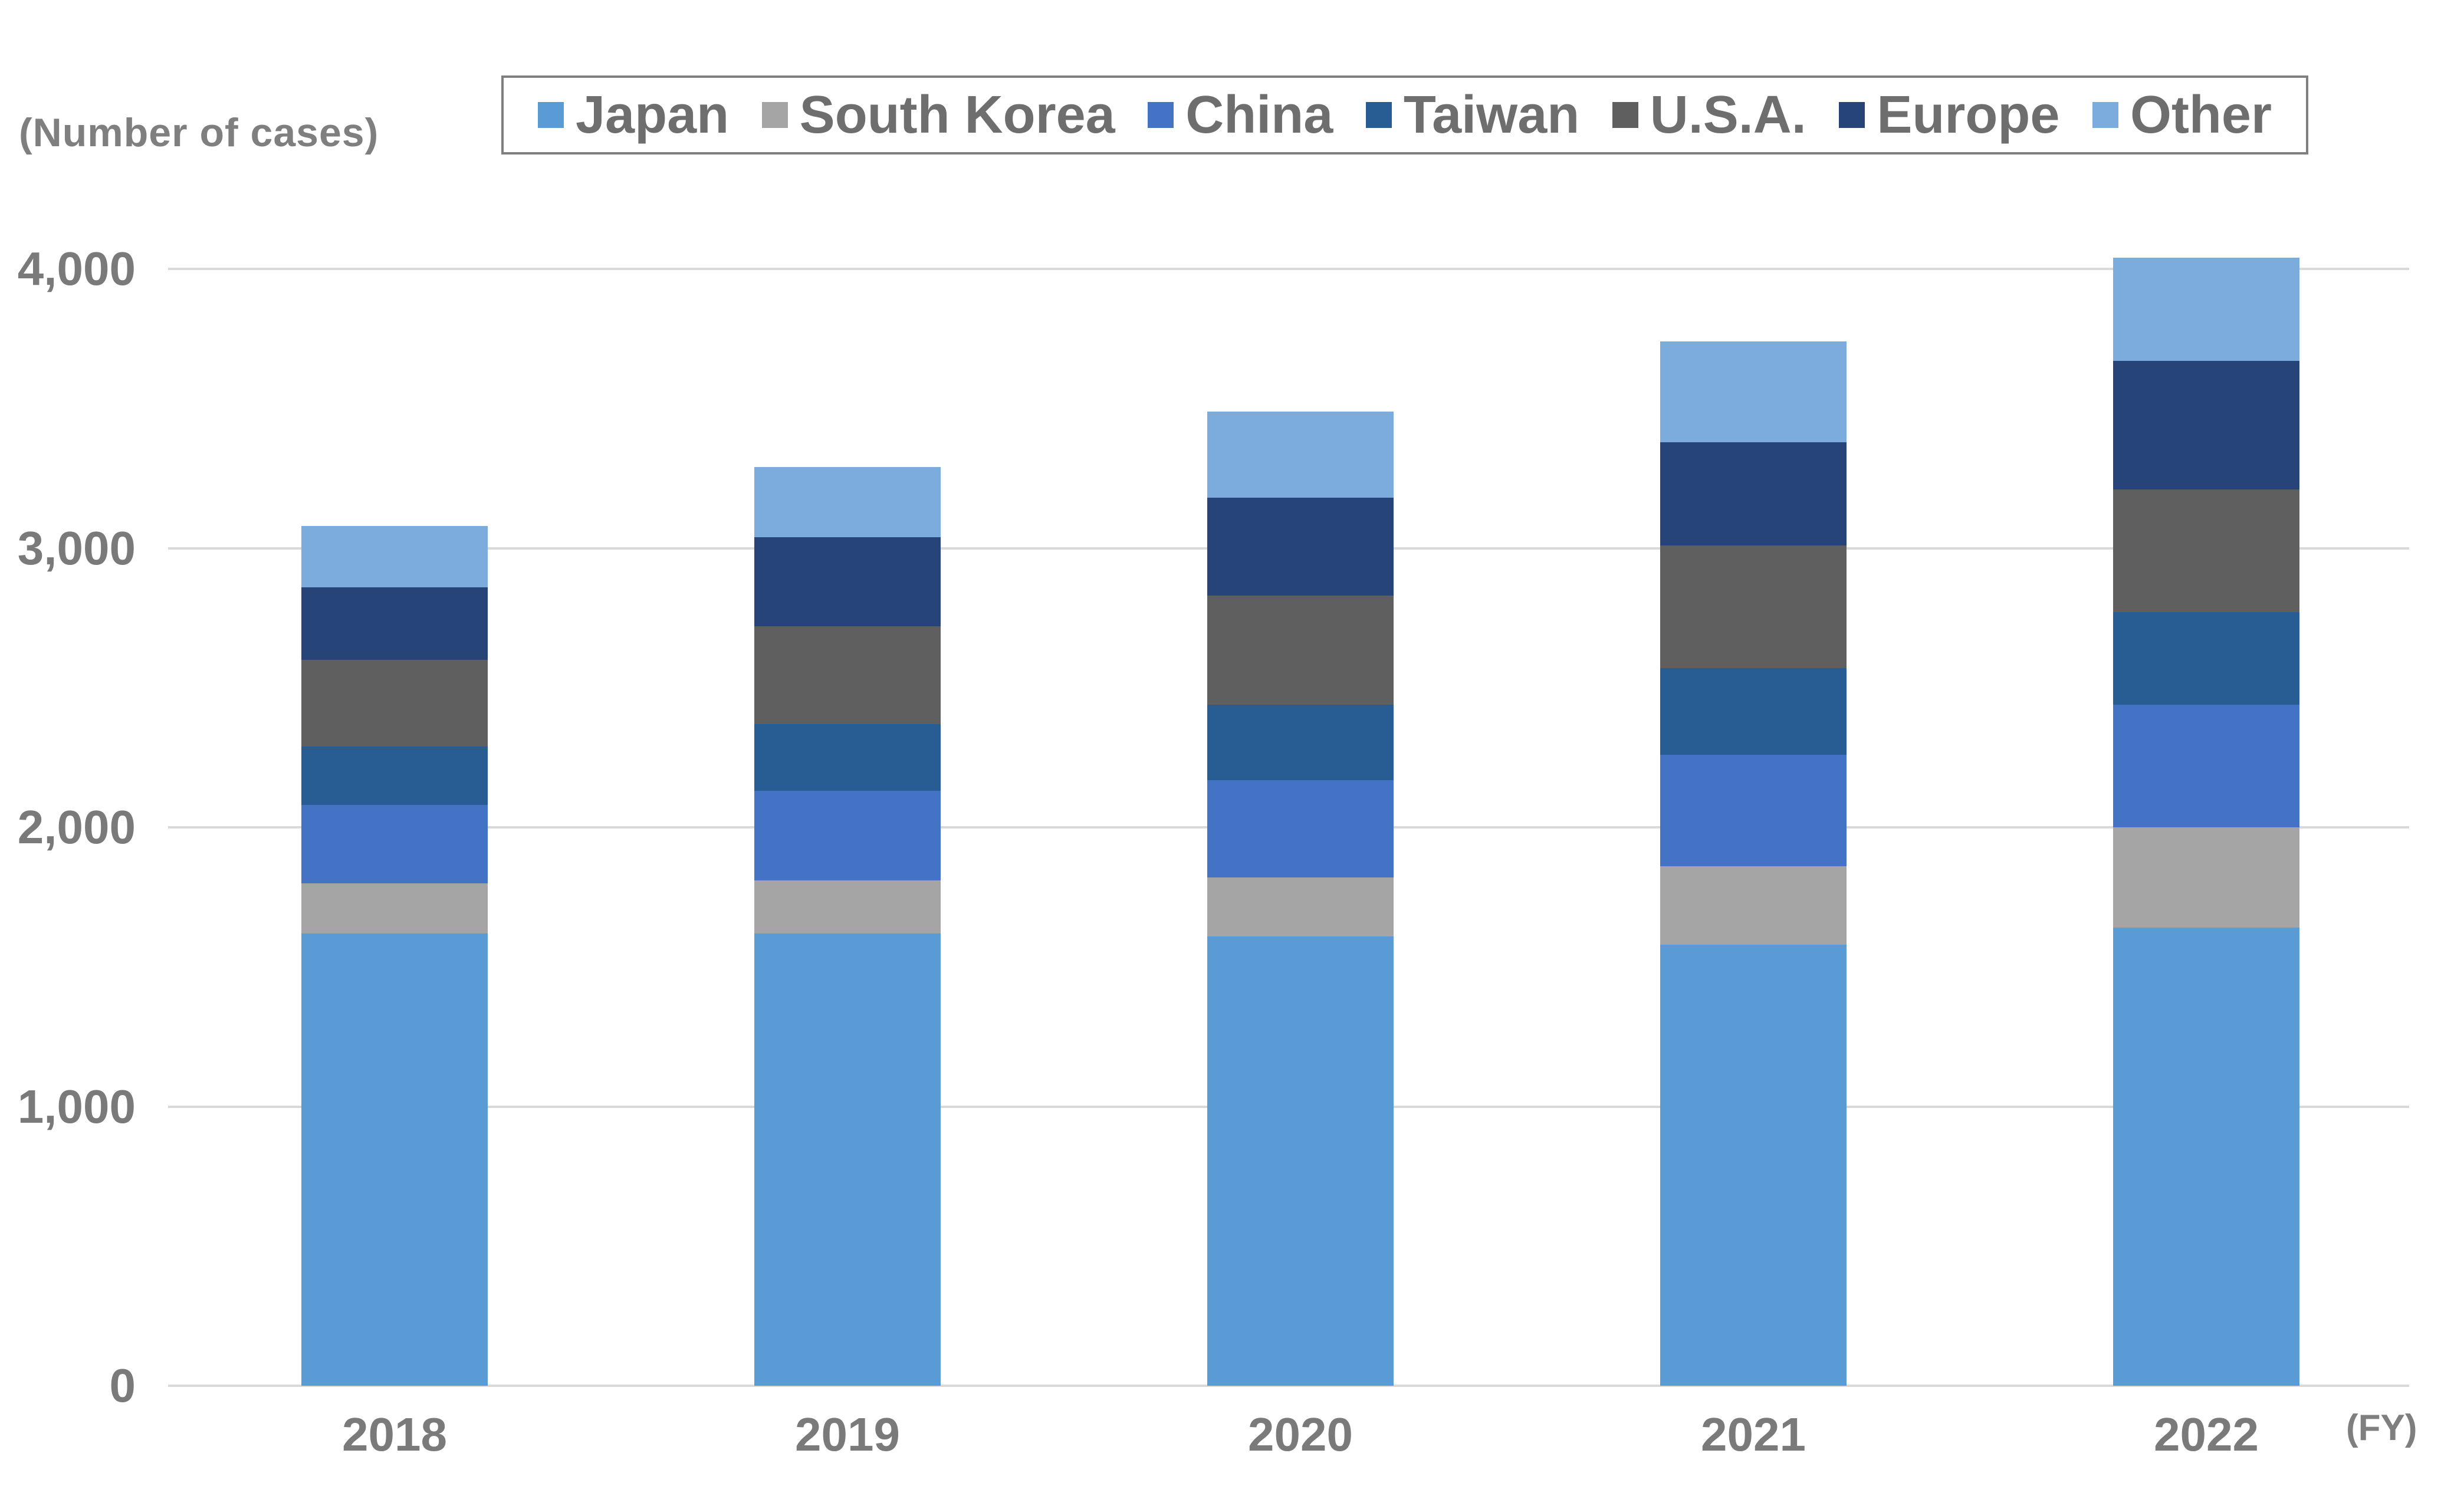  Describe the element at coordinates (2201, 115) in the screenshot. I see `legend-label-other: Other` at that location.